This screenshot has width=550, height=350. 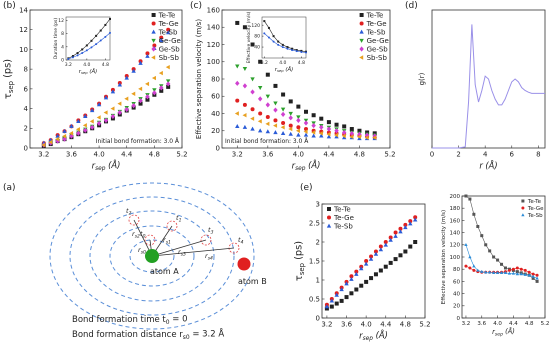 I want to click on label-part: (ps), so click(x=8, y=70).